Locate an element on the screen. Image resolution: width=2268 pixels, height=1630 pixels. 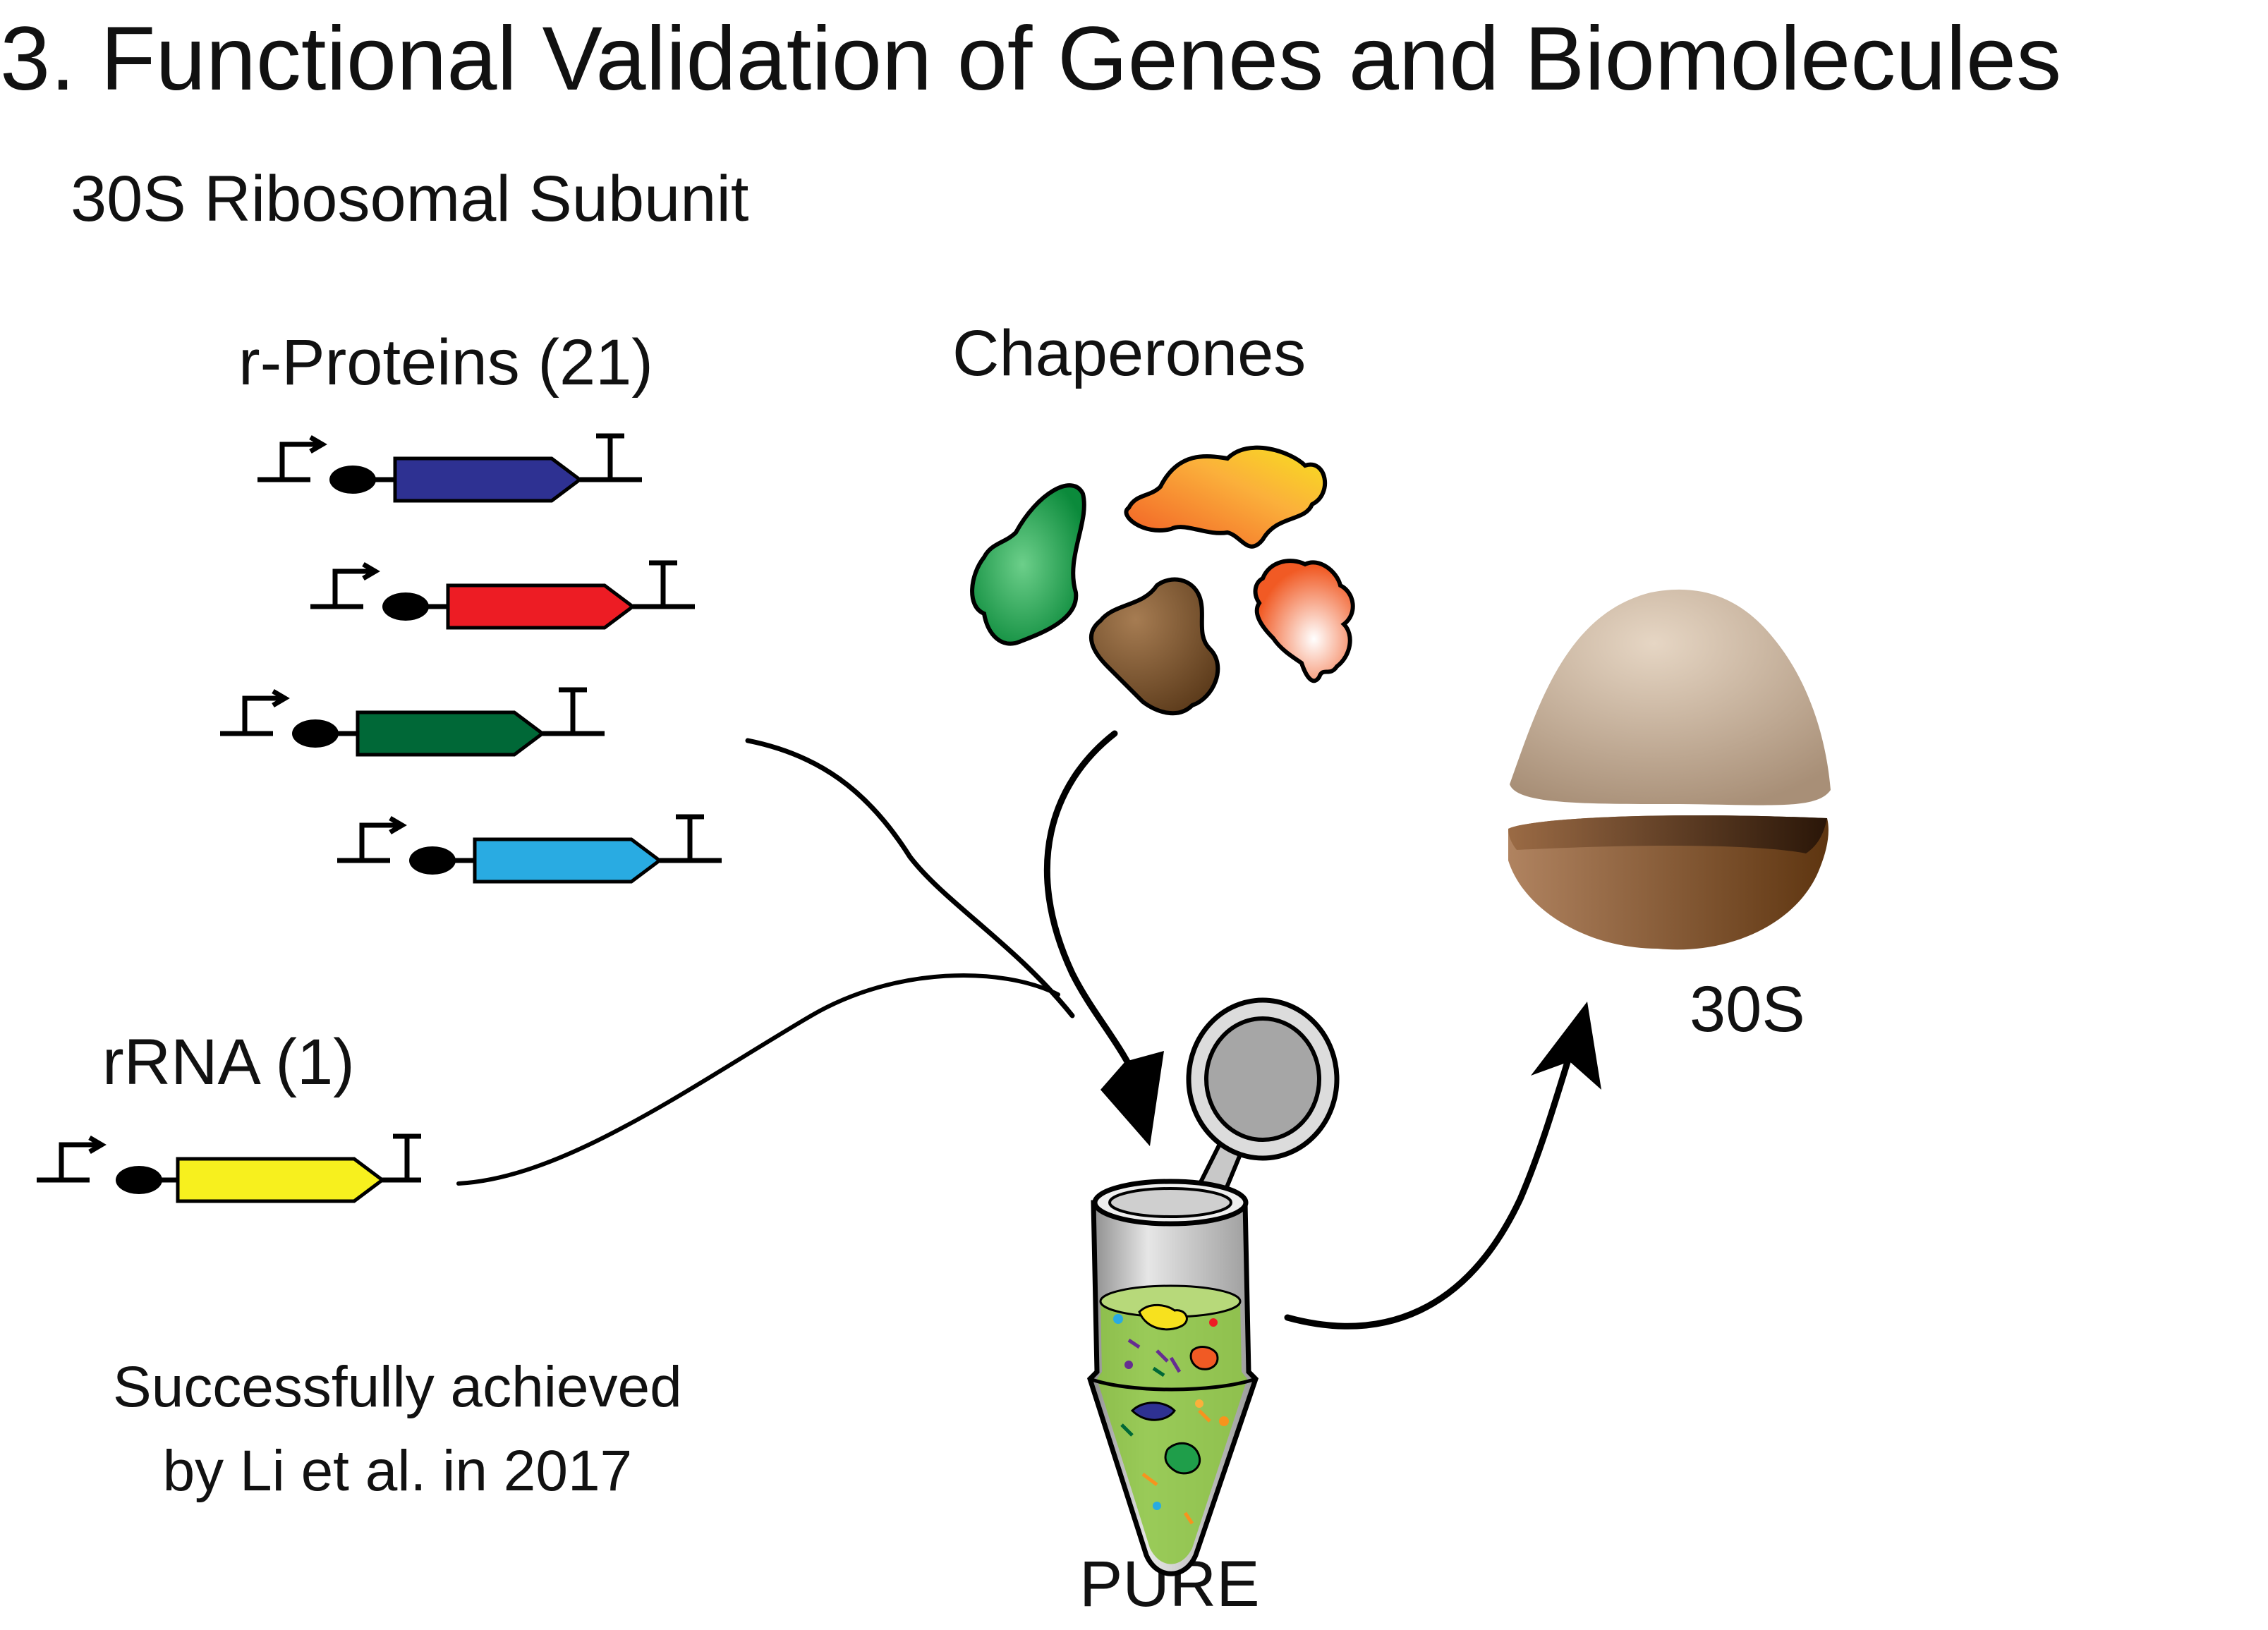
flow-arrow-to-30s is located at coordinates (1430, 1185).